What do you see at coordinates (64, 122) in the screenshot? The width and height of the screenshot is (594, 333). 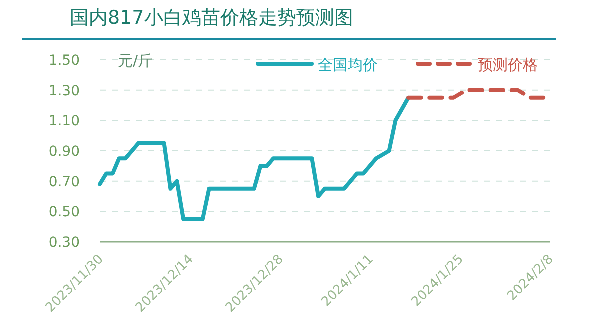 I see `y-tick-label: 1.10` at bounding box center [64, 122].